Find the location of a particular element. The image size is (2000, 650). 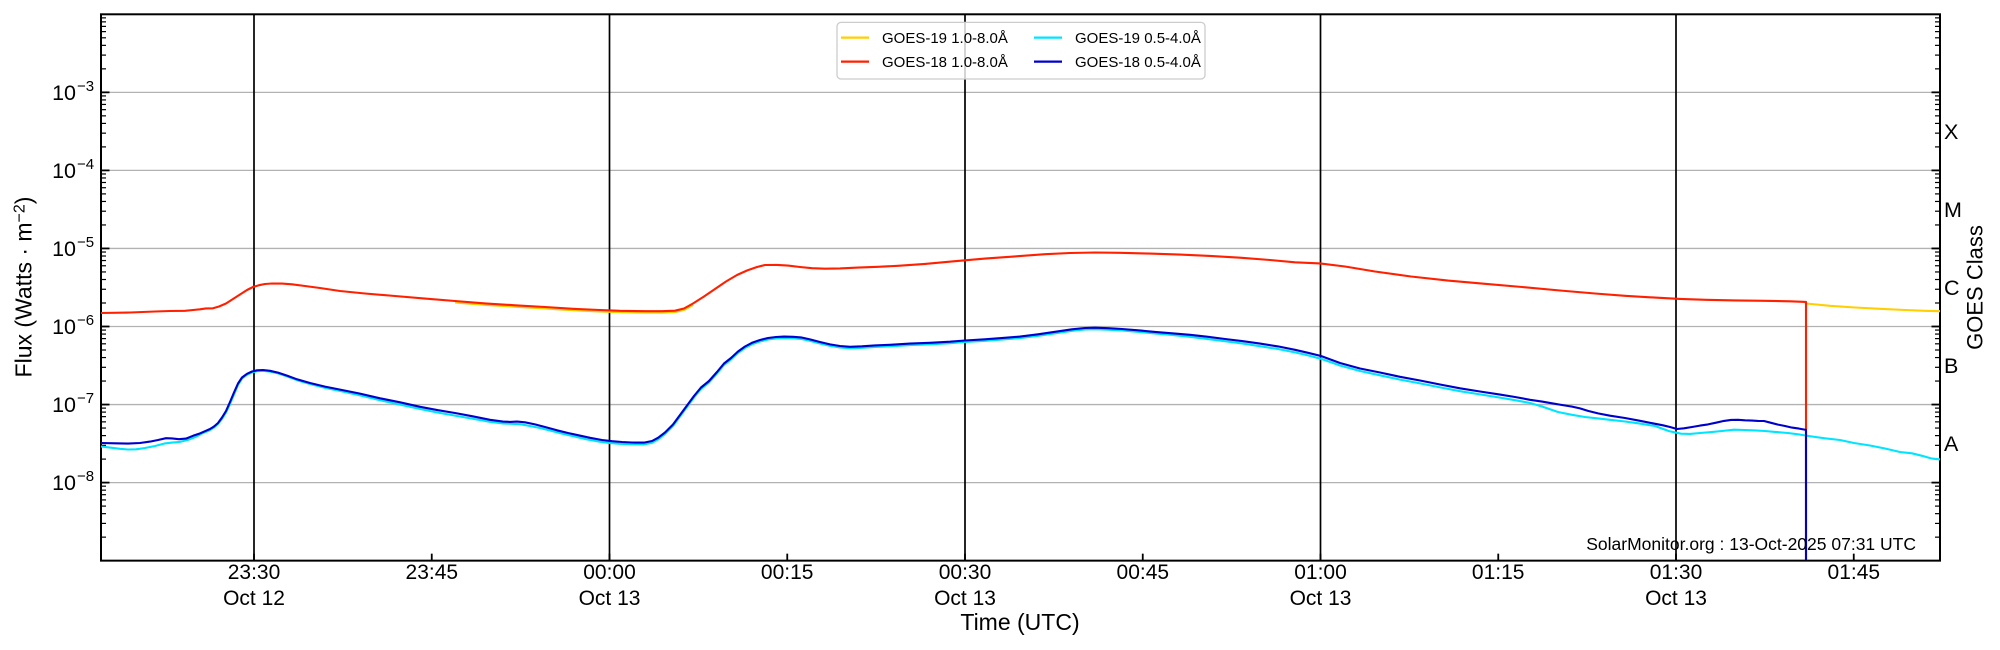

svg-text: −5 is located at coordinates (85, 242).